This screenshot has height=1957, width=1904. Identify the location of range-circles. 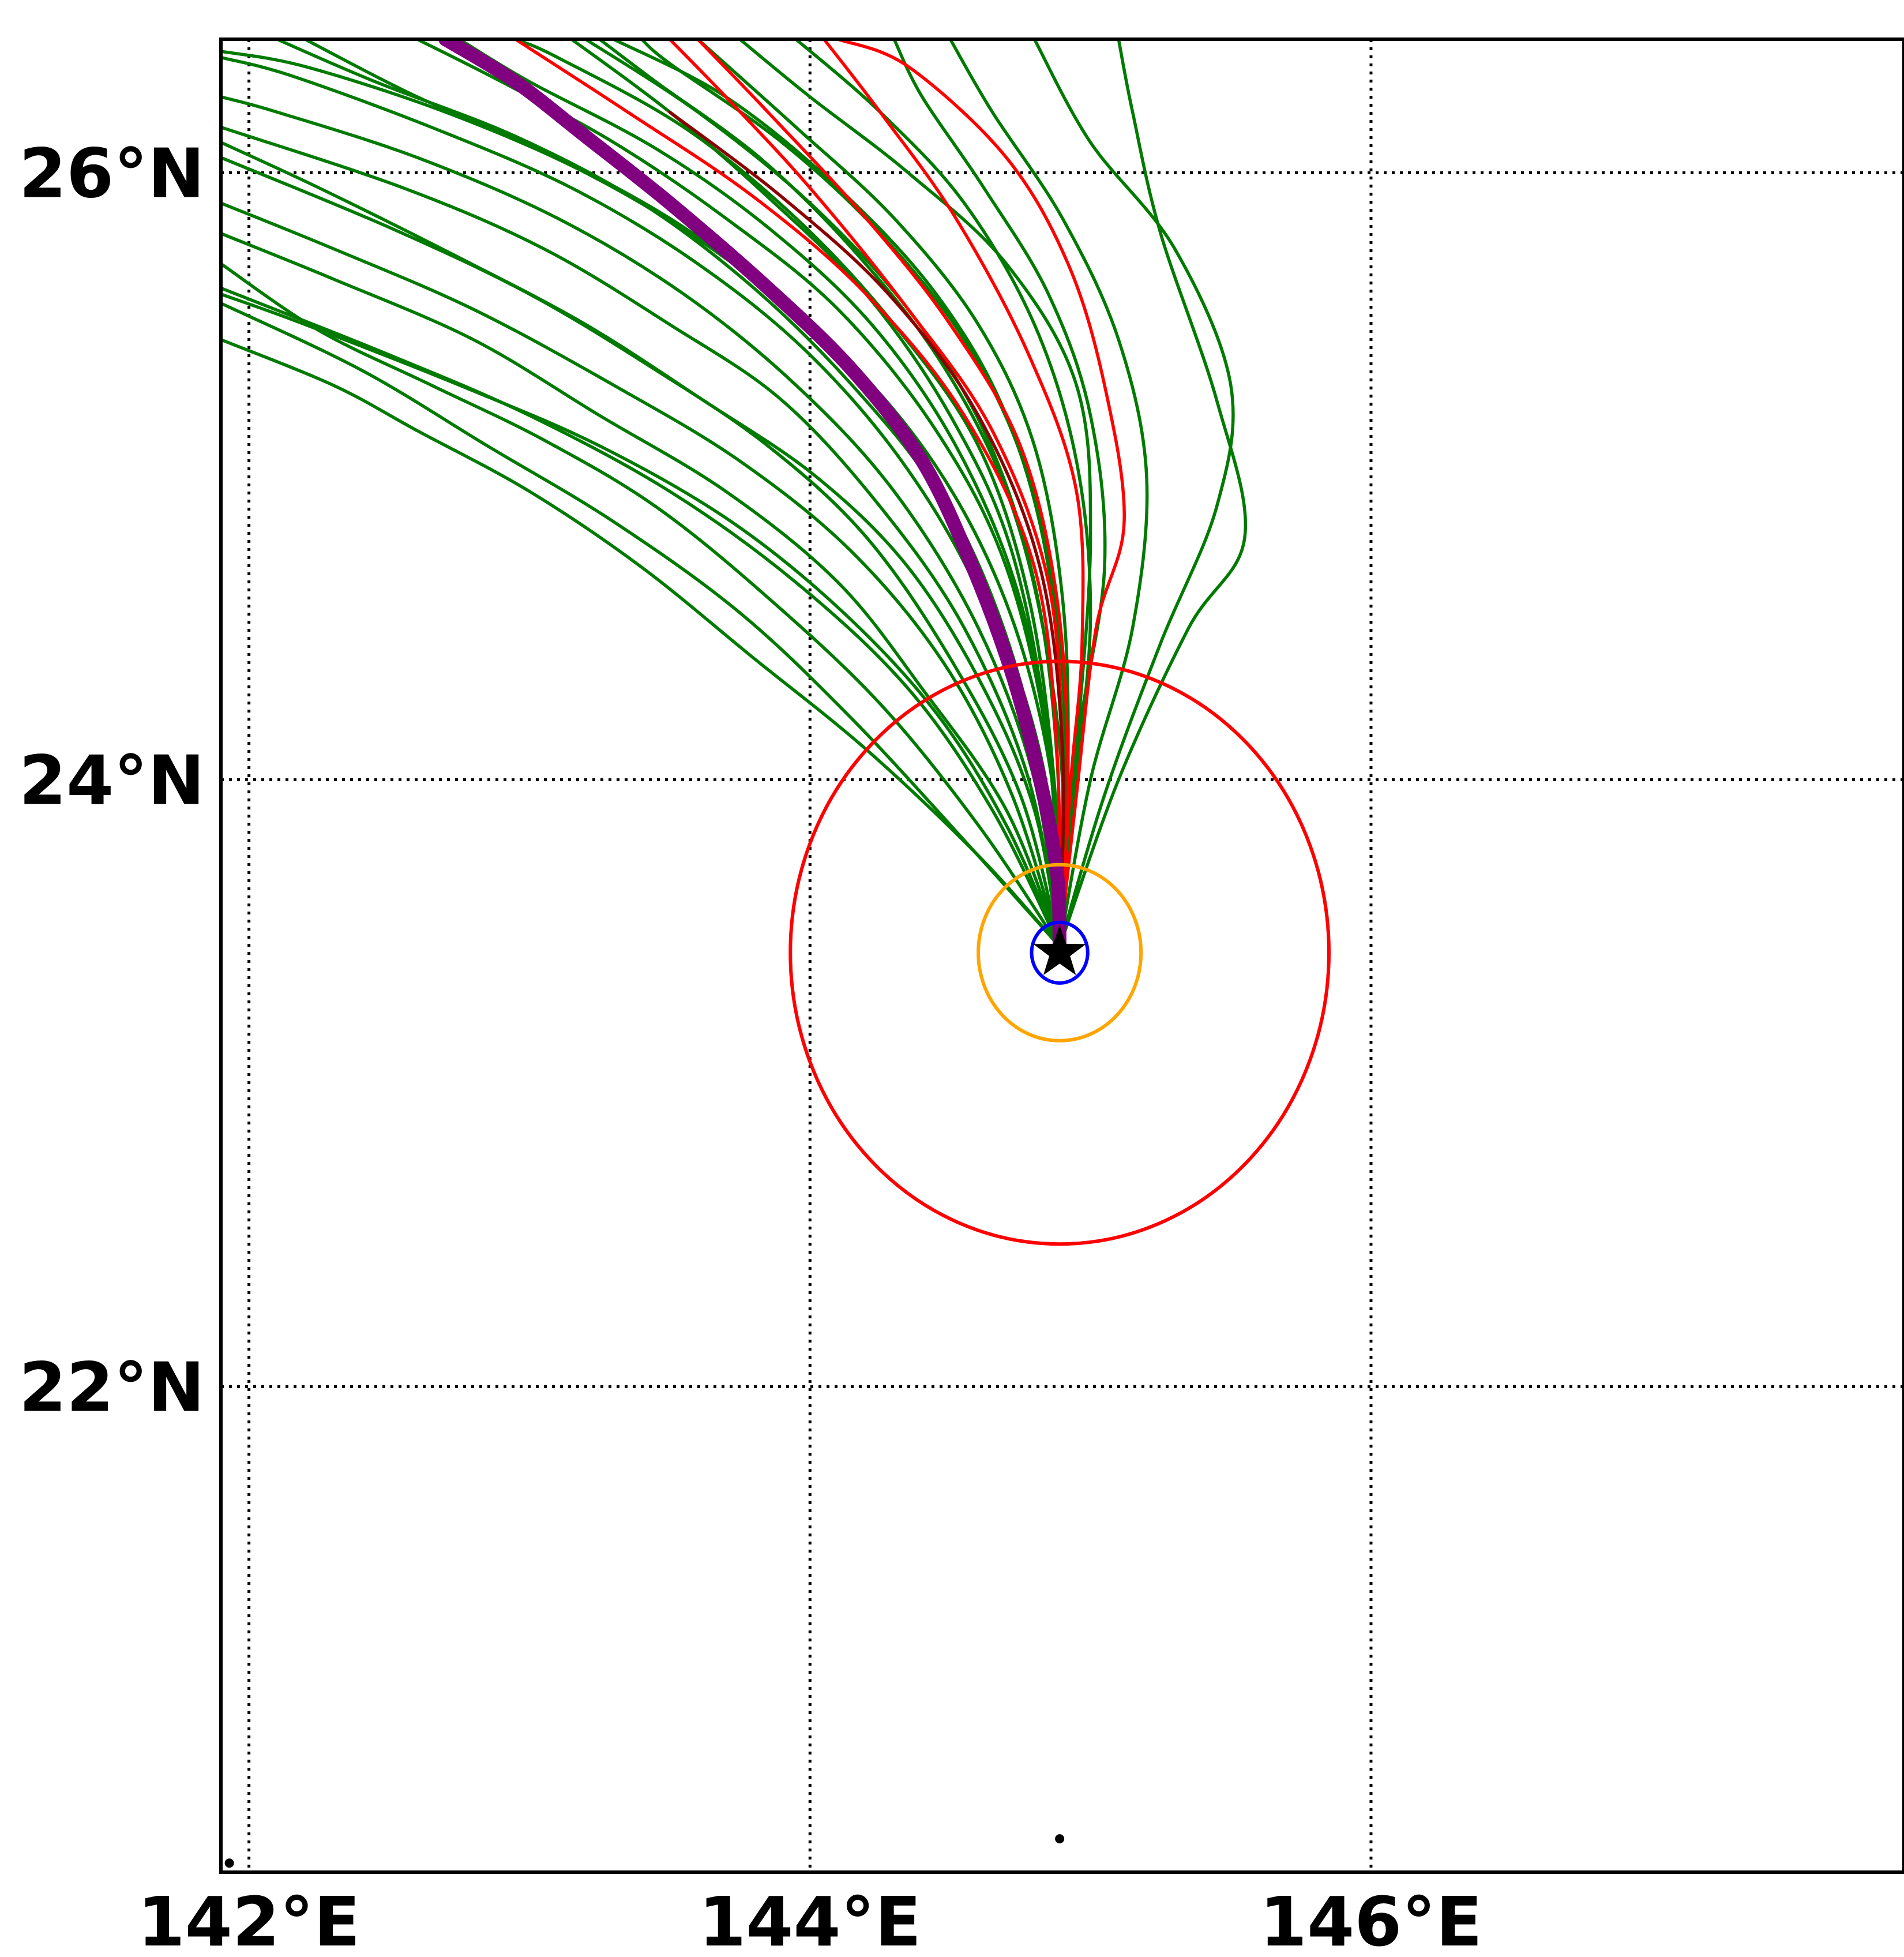
(1059, 952).